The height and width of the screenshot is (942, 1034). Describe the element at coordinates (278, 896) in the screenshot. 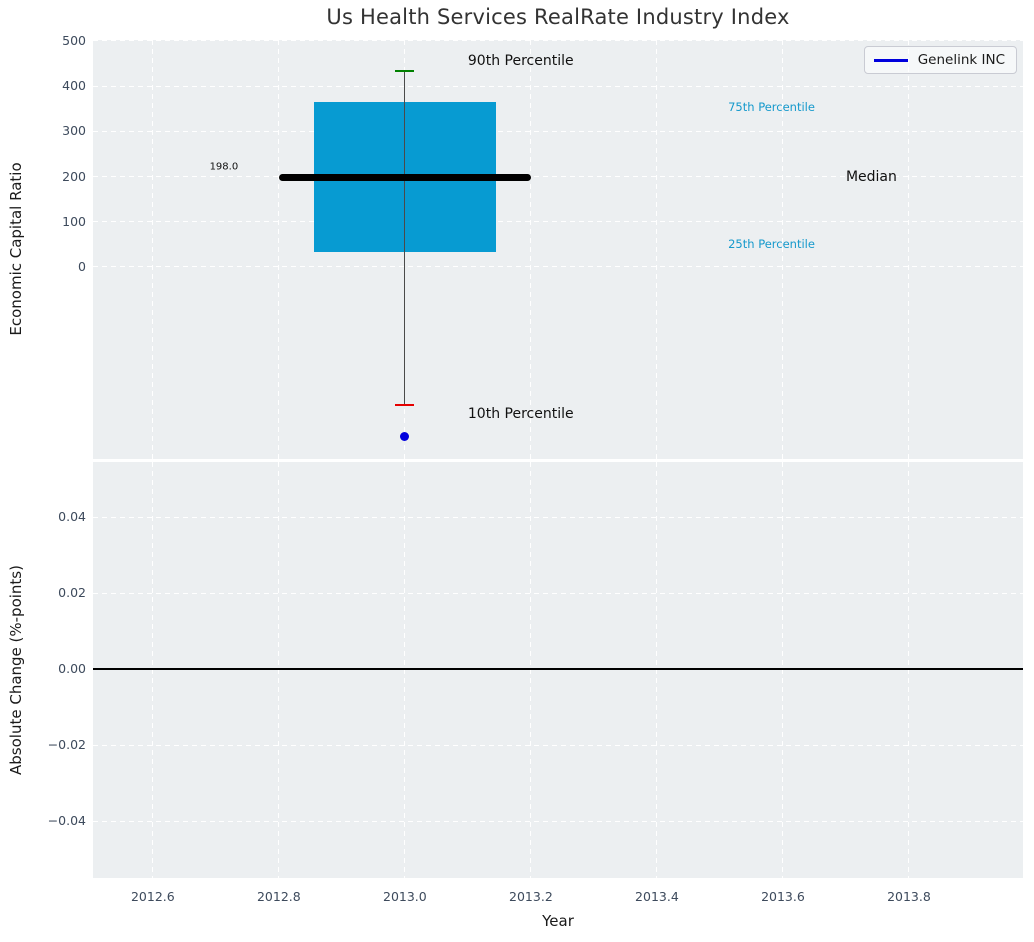

I see `x-tick-label: 2012.8` at that location.